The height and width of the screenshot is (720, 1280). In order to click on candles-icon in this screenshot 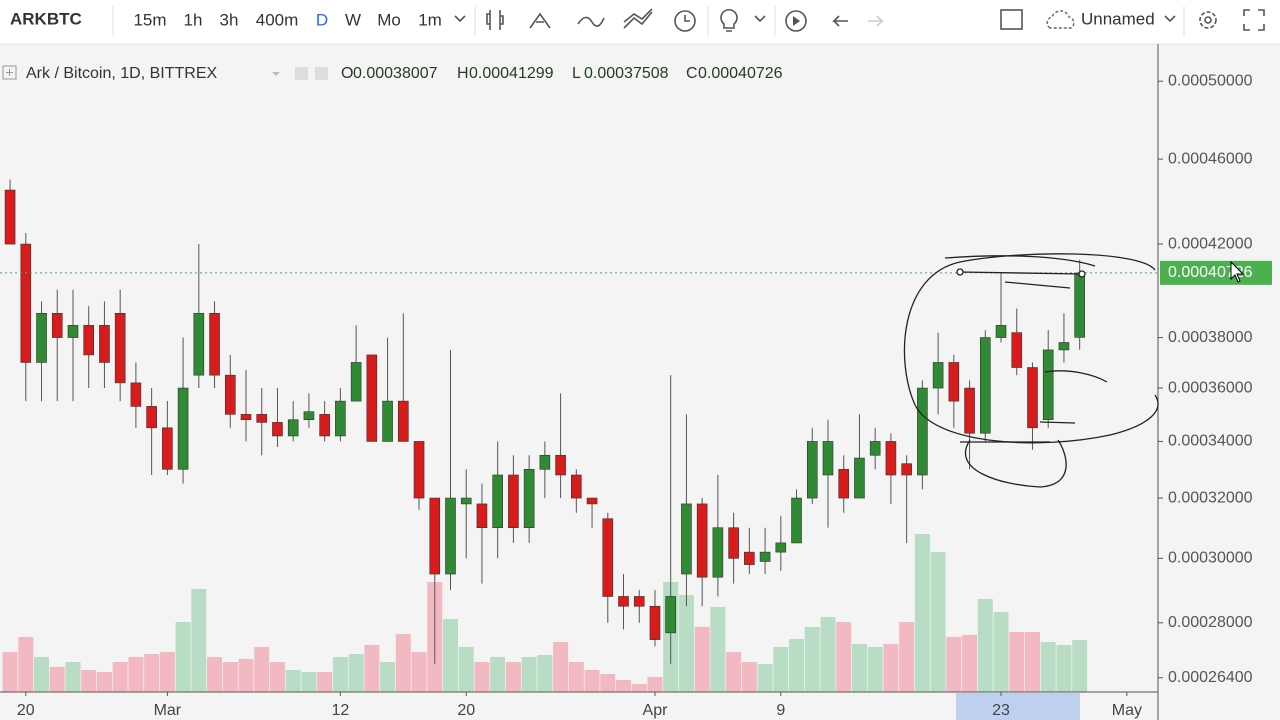, I will do `click(495, 20)`.